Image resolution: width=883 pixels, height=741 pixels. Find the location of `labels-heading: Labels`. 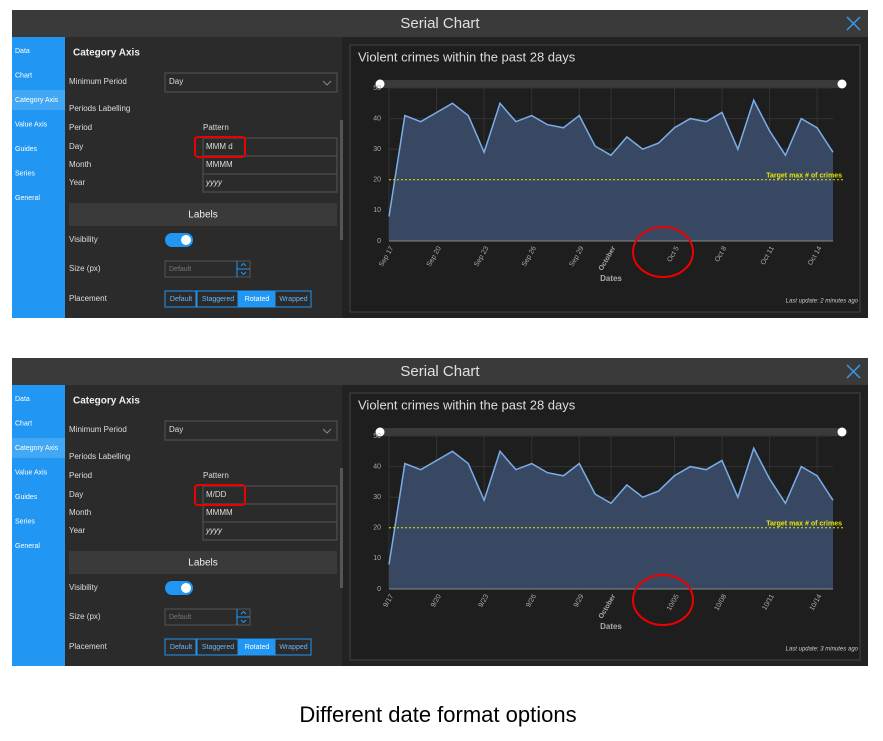

labels-heading: Labels is located at coordinates (202, 215).